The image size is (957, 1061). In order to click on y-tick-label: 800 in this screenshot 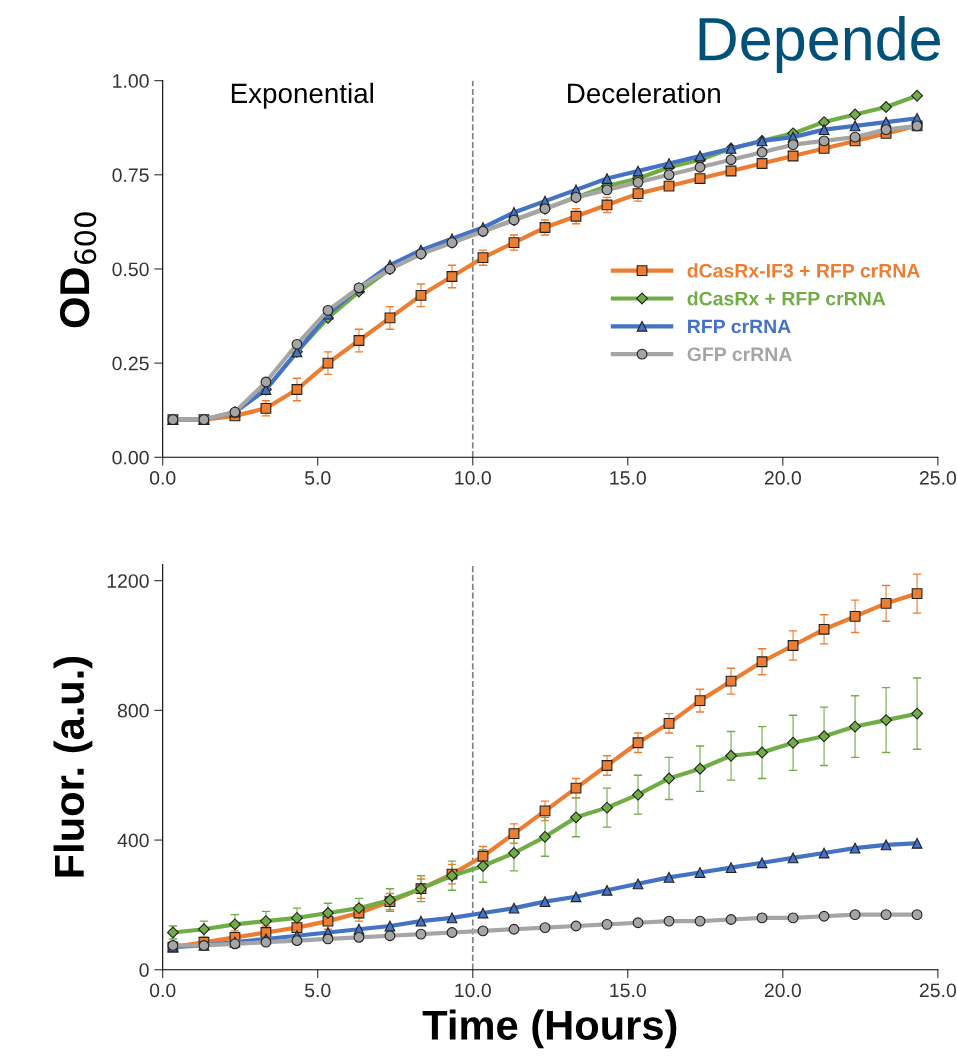, I will do `click(133, 710)`.